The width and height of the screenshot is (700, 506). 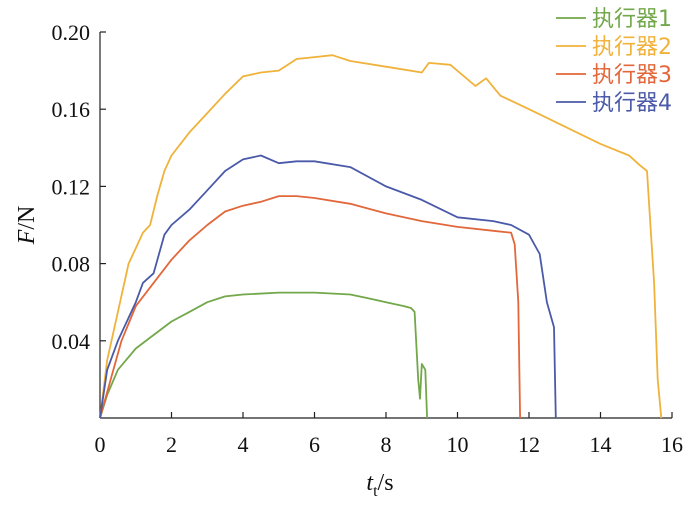 What do you see at coordinates (71, 341) in the screenshot?
I see `y-tick-label: 0.04` at bounding box center [71, 341].